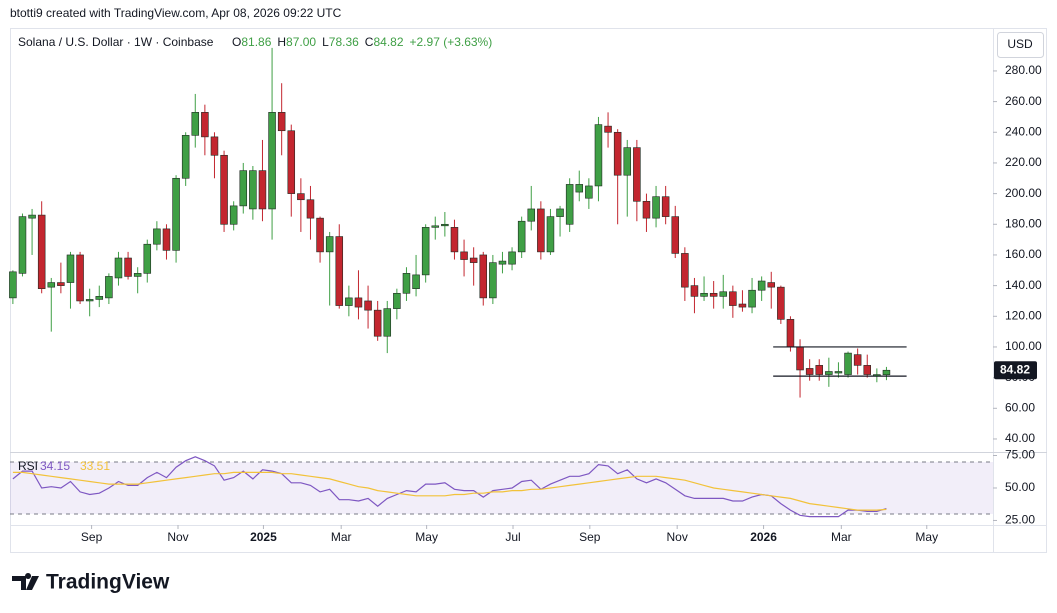  I want to click on brand: TradingView, so click(108, 582).